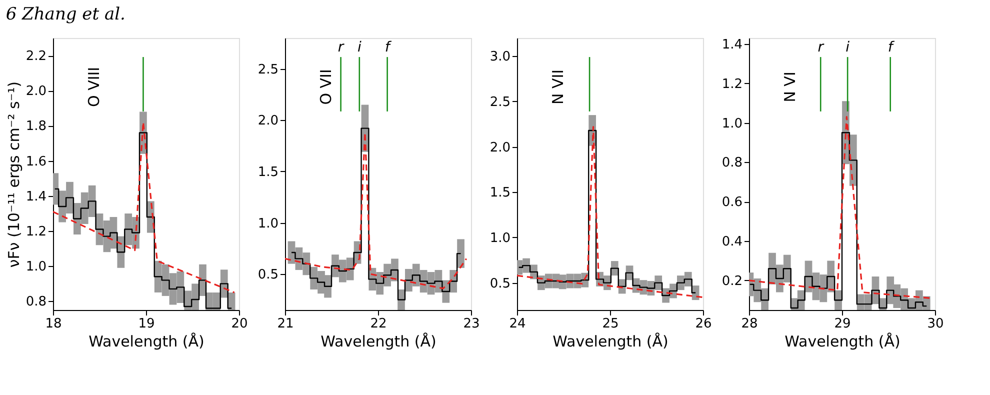  Describe the element at coordinates (935, 324) in the screenshot. I see `x-tick-label: 30` at that location.